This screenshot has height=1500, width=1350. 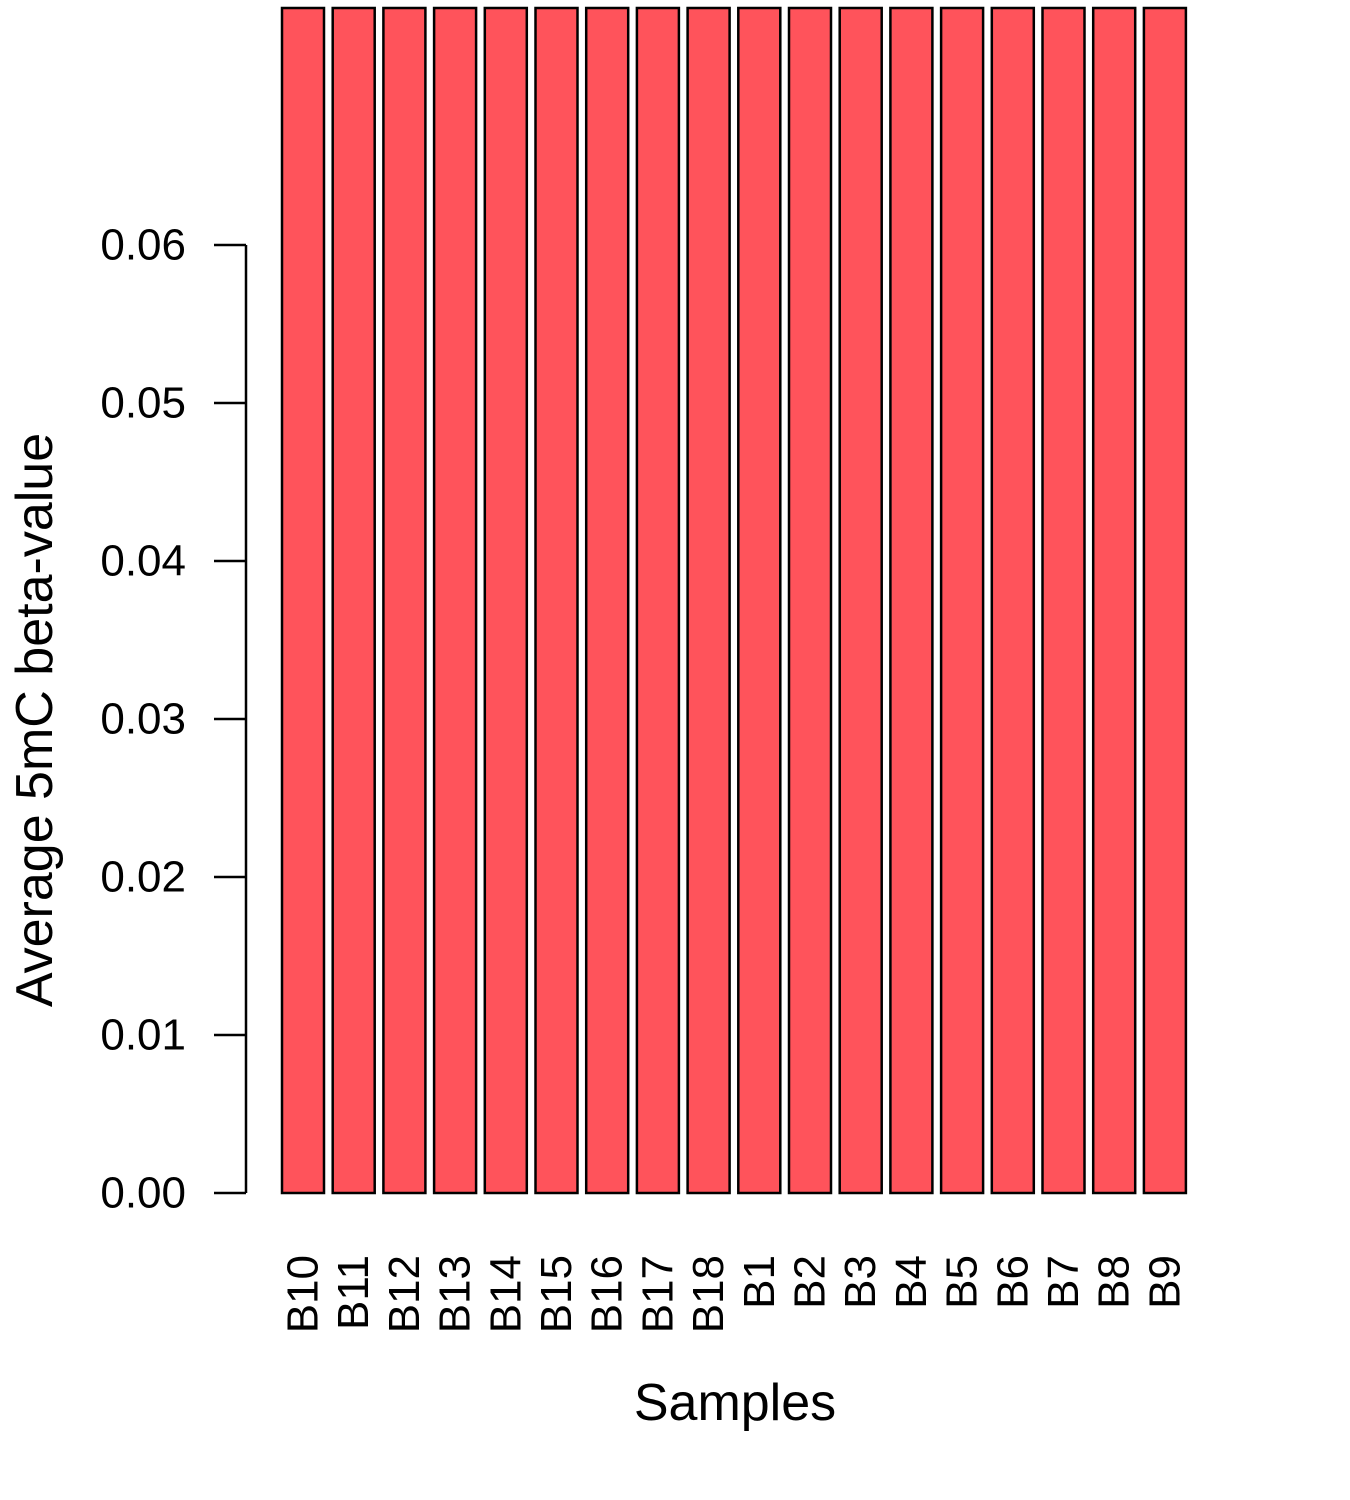 I want to click on x-tick-label-B16: B16, so click(x=607, y=1294).